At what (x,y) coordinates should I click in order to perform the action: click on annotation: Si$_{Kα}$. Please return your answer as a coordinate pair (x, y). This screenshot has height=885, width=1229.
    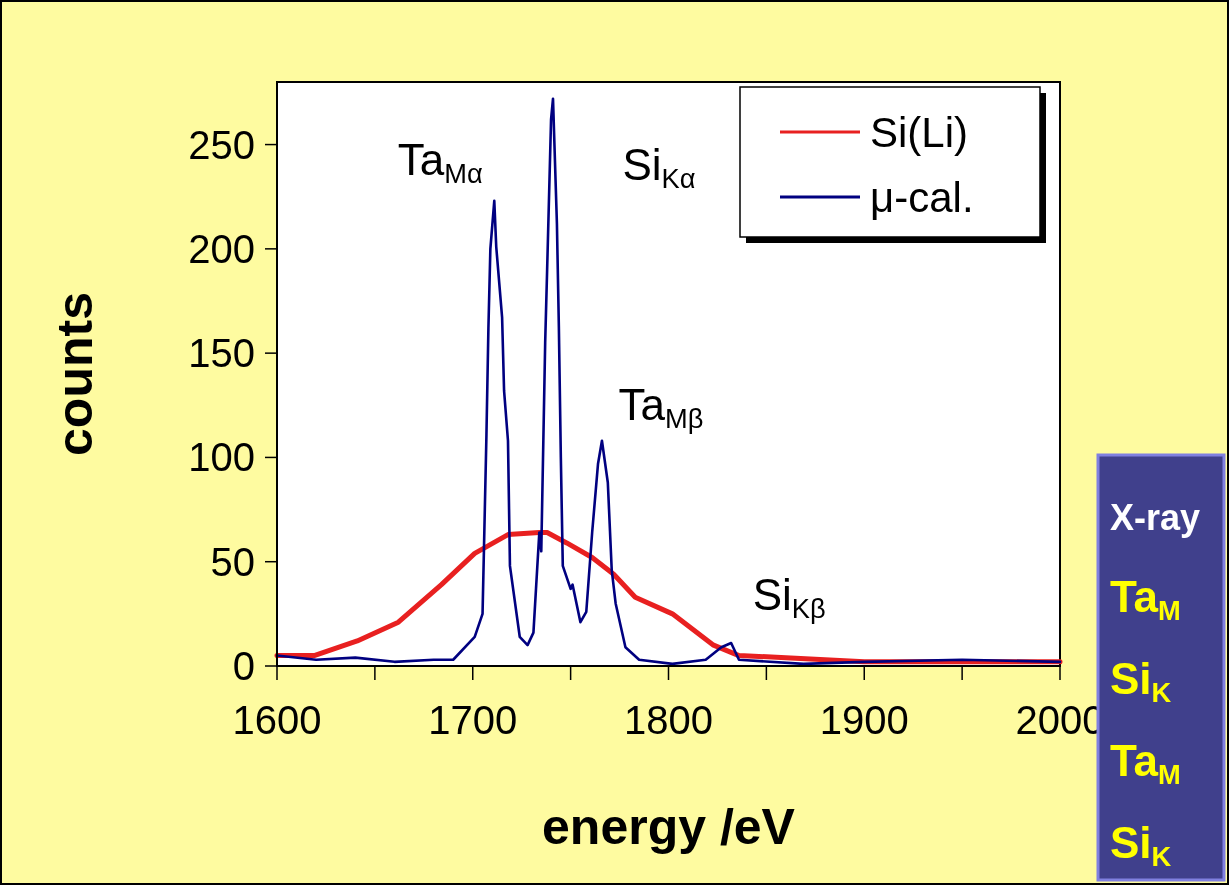
    Looking at the image, I should click on (659, 166).